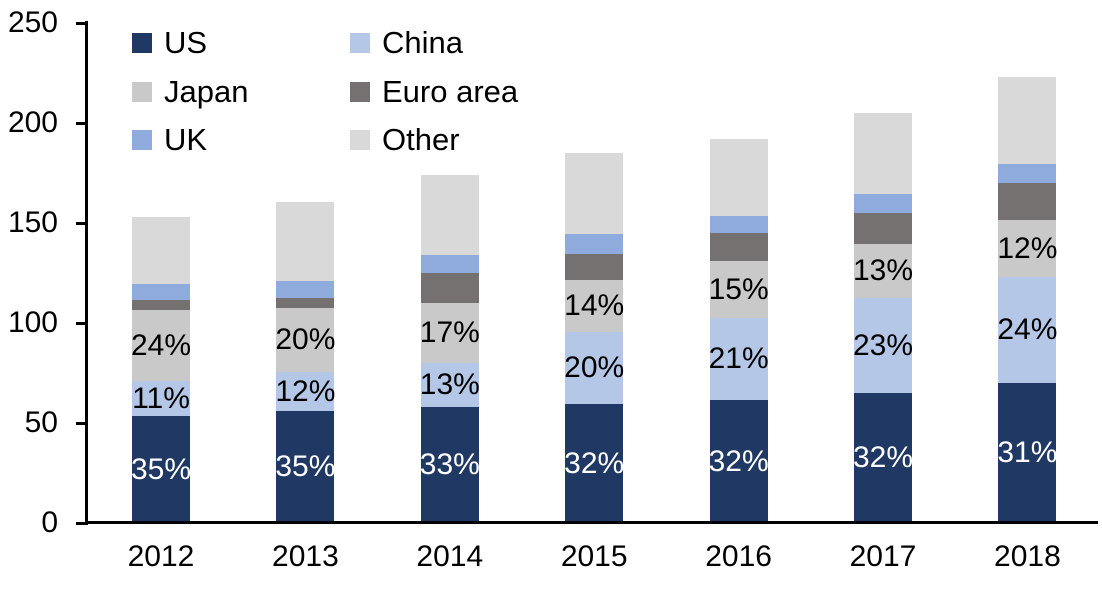  I want to click on bar-segment-china-2017: 23%, so click(883, 345).